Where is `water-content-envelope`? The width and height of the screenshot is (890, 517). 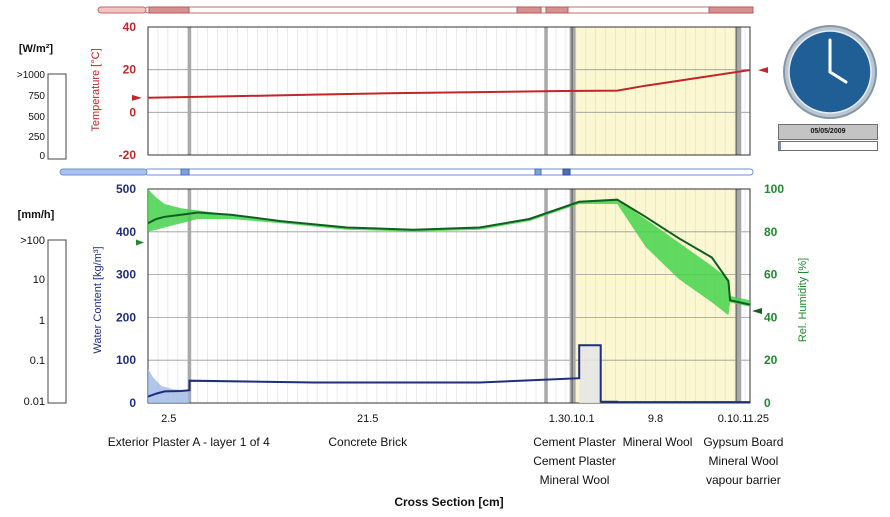 water-content-envelope is located at coordinates (169, 385).